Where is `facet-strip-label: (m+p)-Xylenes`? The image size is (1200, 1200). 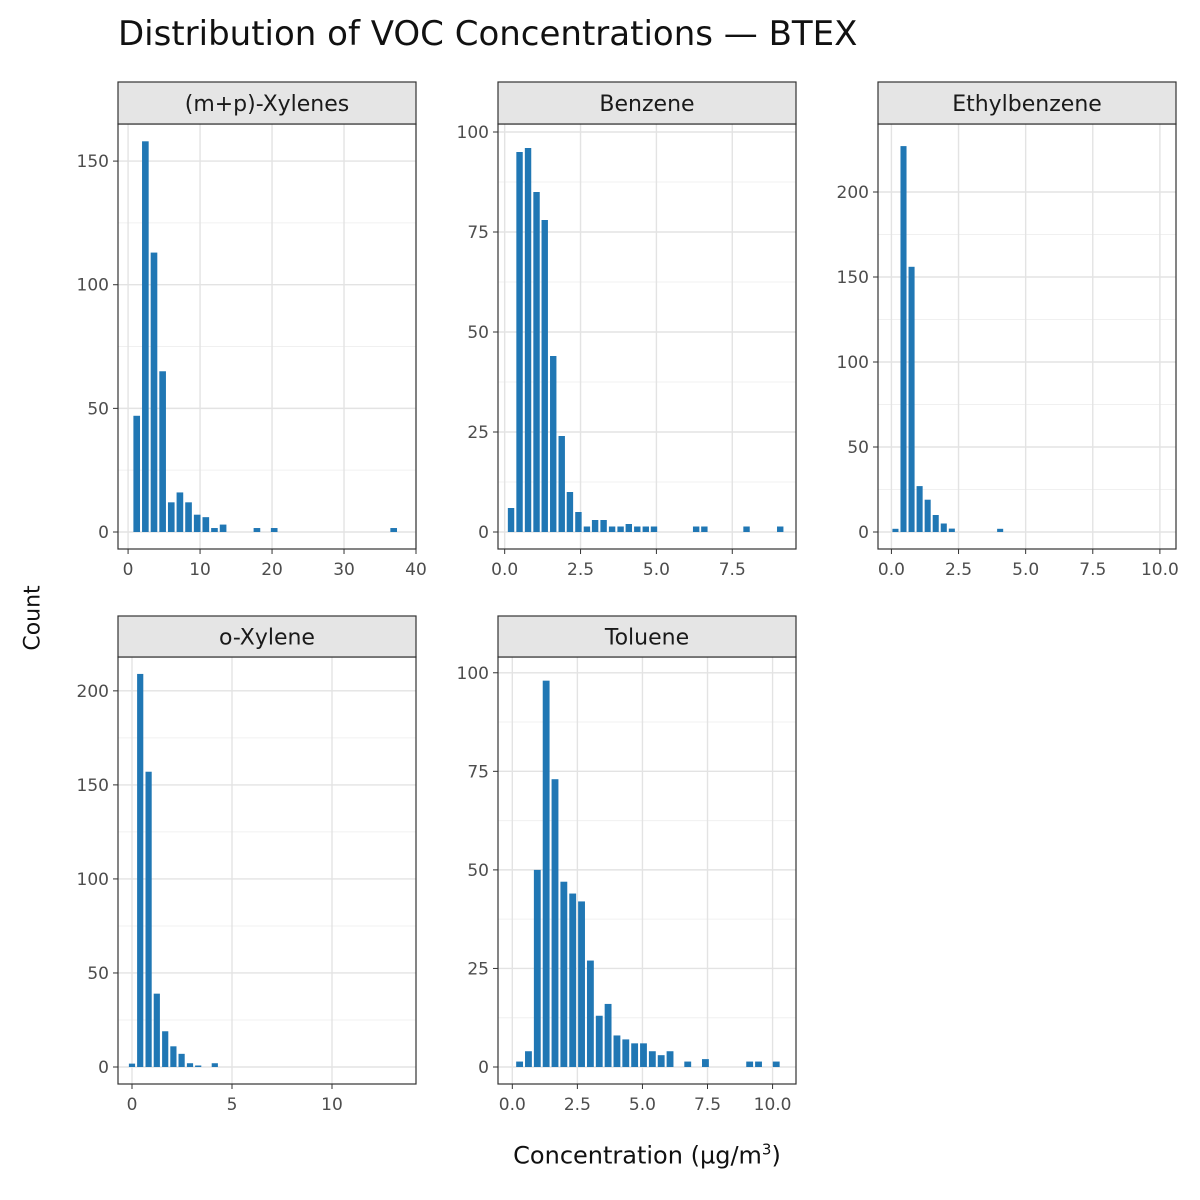 facet-strip-label: (m+p)-Xylenes is located at coordinates (267, 104).